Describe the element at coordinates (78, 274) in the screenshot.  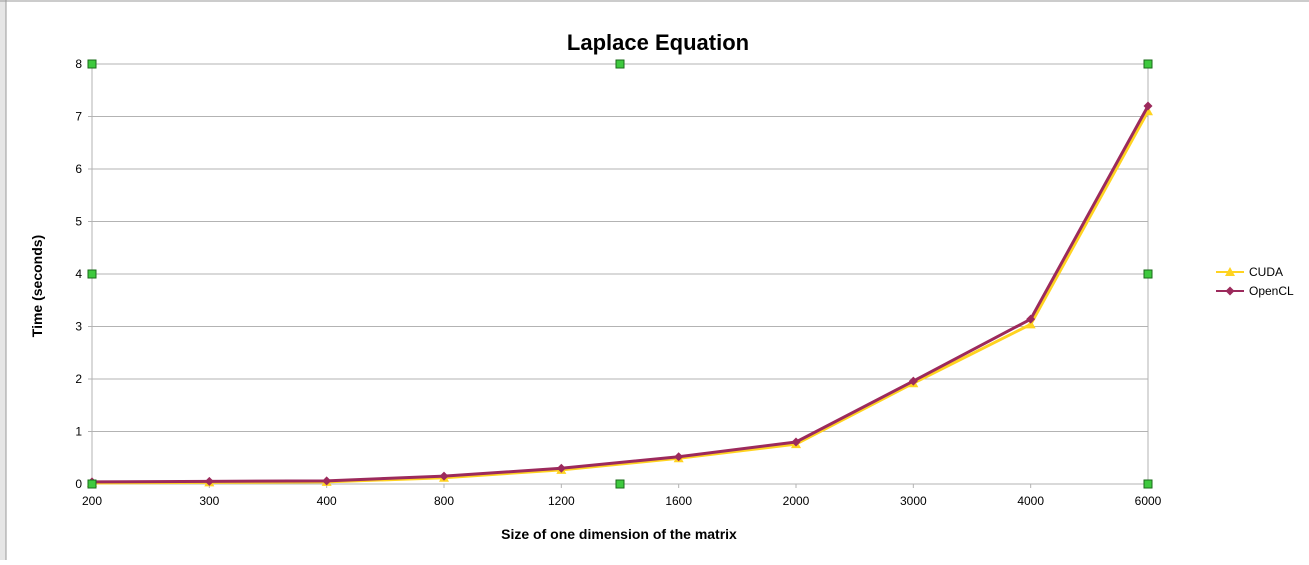
I see `y-tick-label: 4` at that location.